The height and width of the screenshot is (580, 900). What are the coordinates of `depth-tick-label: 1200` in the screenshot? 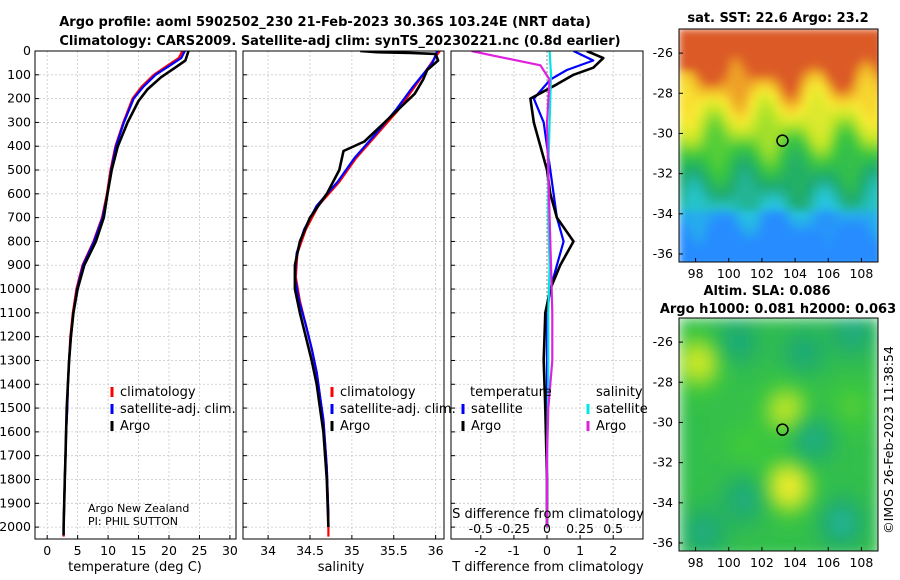 It's located at (15, 336).